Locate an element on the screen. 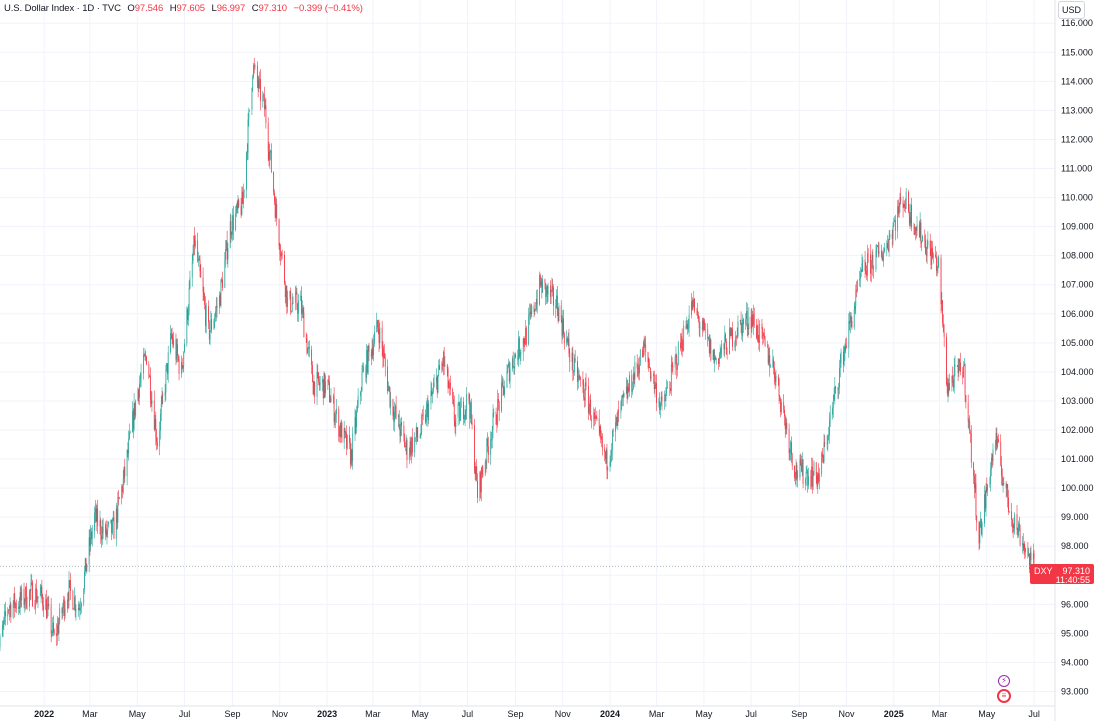 The height and width of the screenshot is (721, 1096). y-tick-label: 104.000 is located at coordinates (1077, 372).